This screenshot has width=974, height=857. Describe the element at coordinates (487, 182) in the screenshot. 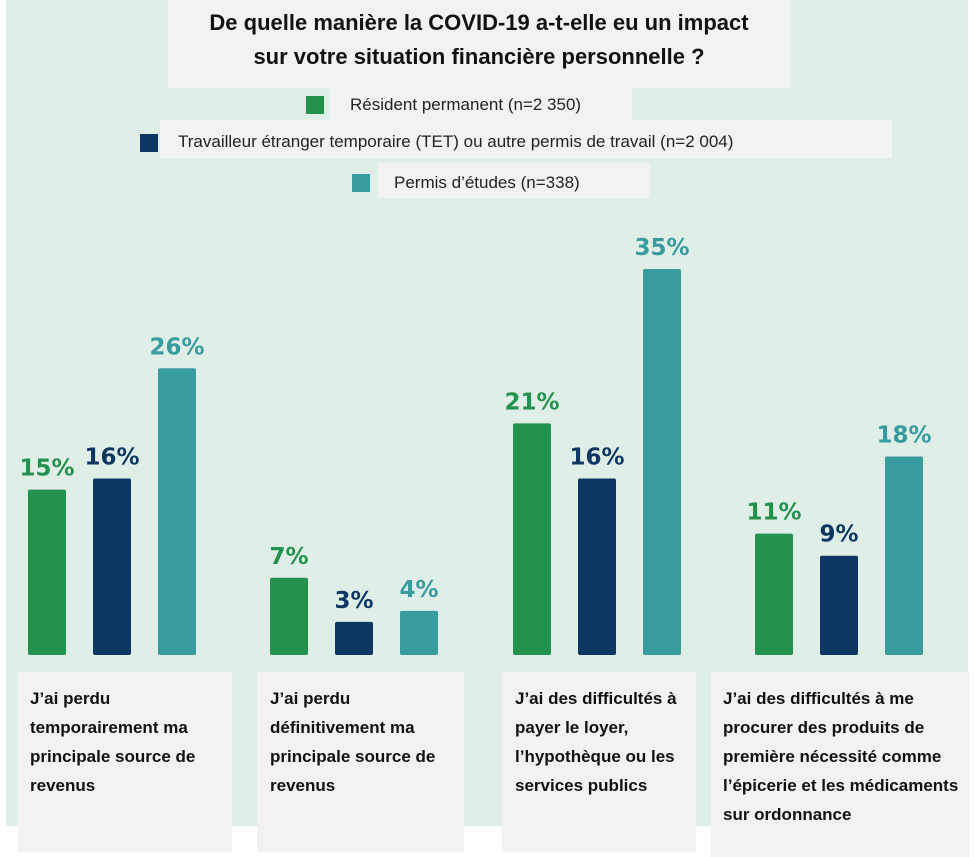

I see `legend-label-etudes: Permis d’études (n=338)` at that location.